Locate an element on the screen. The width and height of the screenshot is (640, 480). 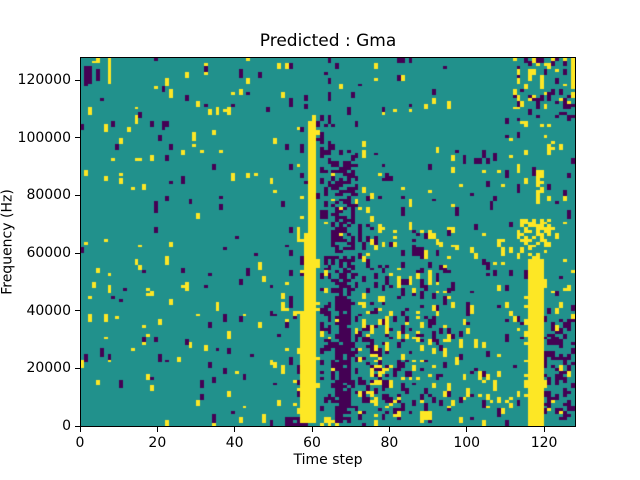
y-tick-label: 0 is located at coordinates (66, 426).